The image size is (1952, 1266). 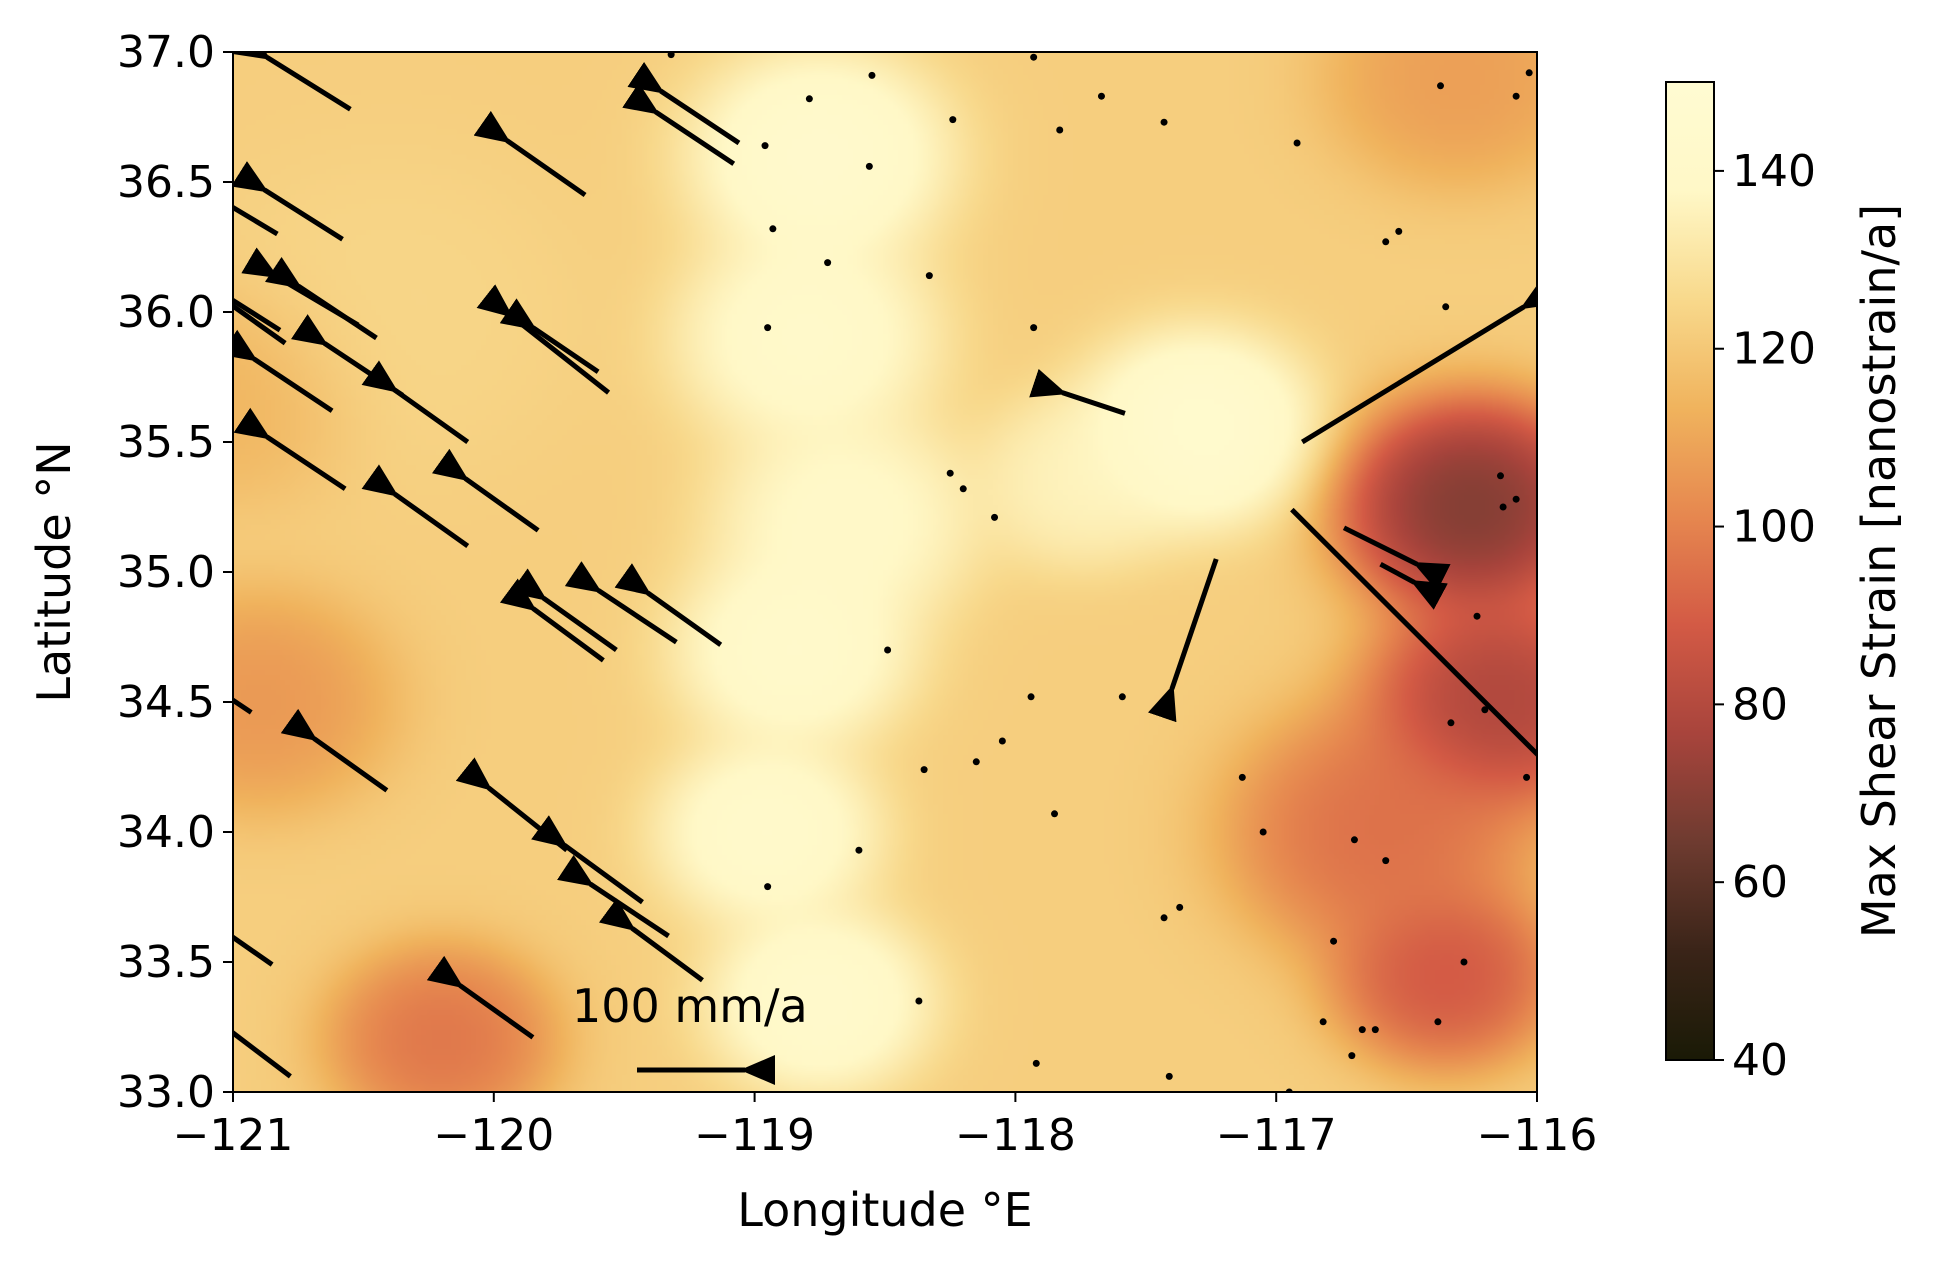 What do you see at coordinates (166, 1092) in the screenshot?
I see `y-tick-label: 33.0` at bounding box center [166, 1092].